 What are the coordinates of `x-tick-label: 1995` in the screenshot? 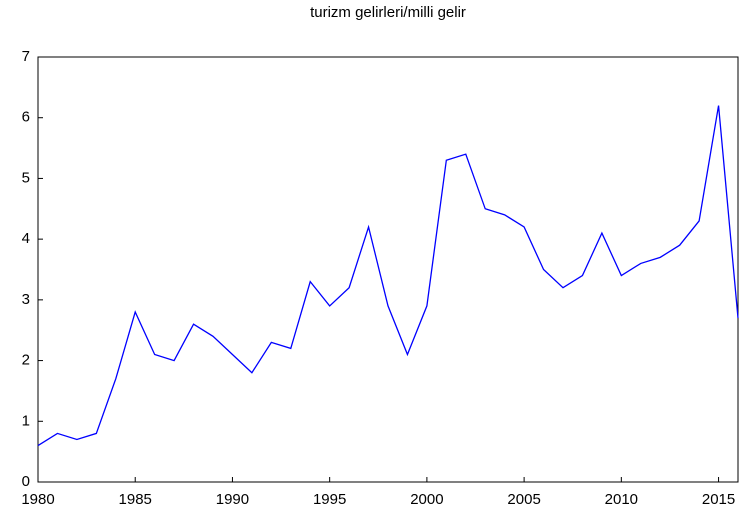 It's located at (329, 499).